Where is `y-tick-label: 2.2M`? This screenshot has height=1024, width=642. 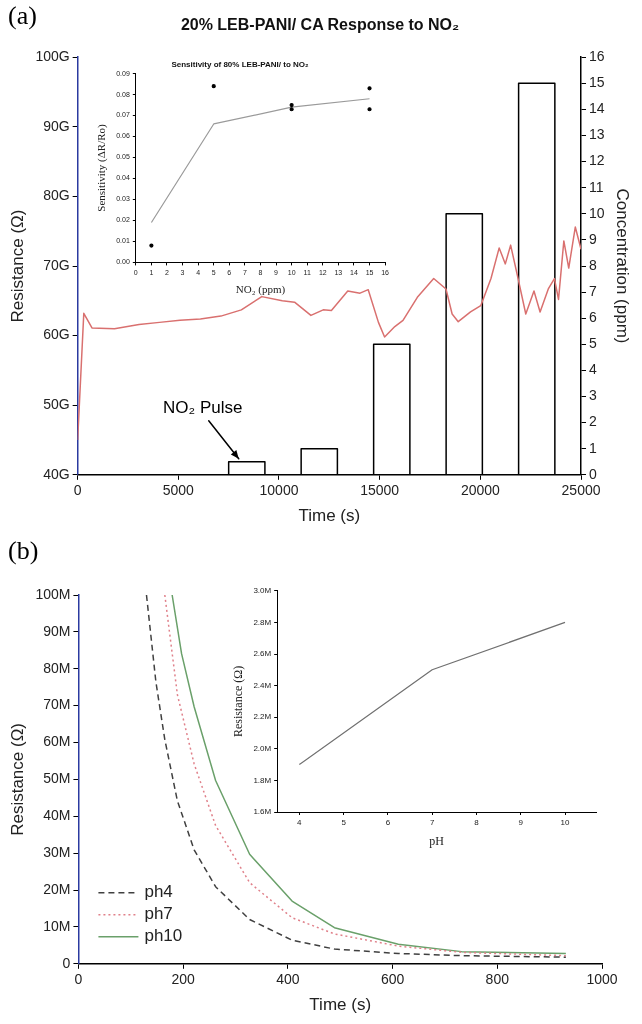 y-tick-label: 2.2M is located at coordinates (262, 717).